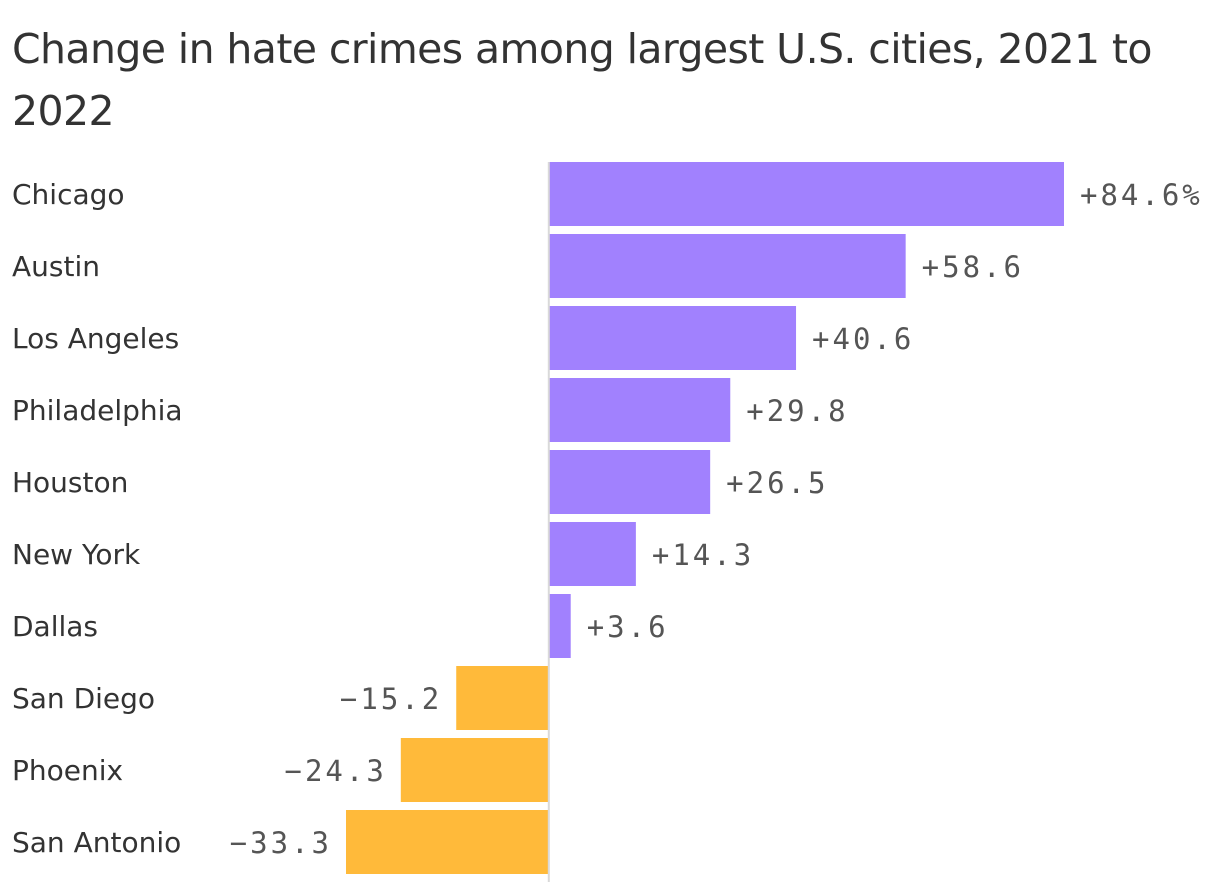  I want to click on bar-philadelphia, so click(639, 410).